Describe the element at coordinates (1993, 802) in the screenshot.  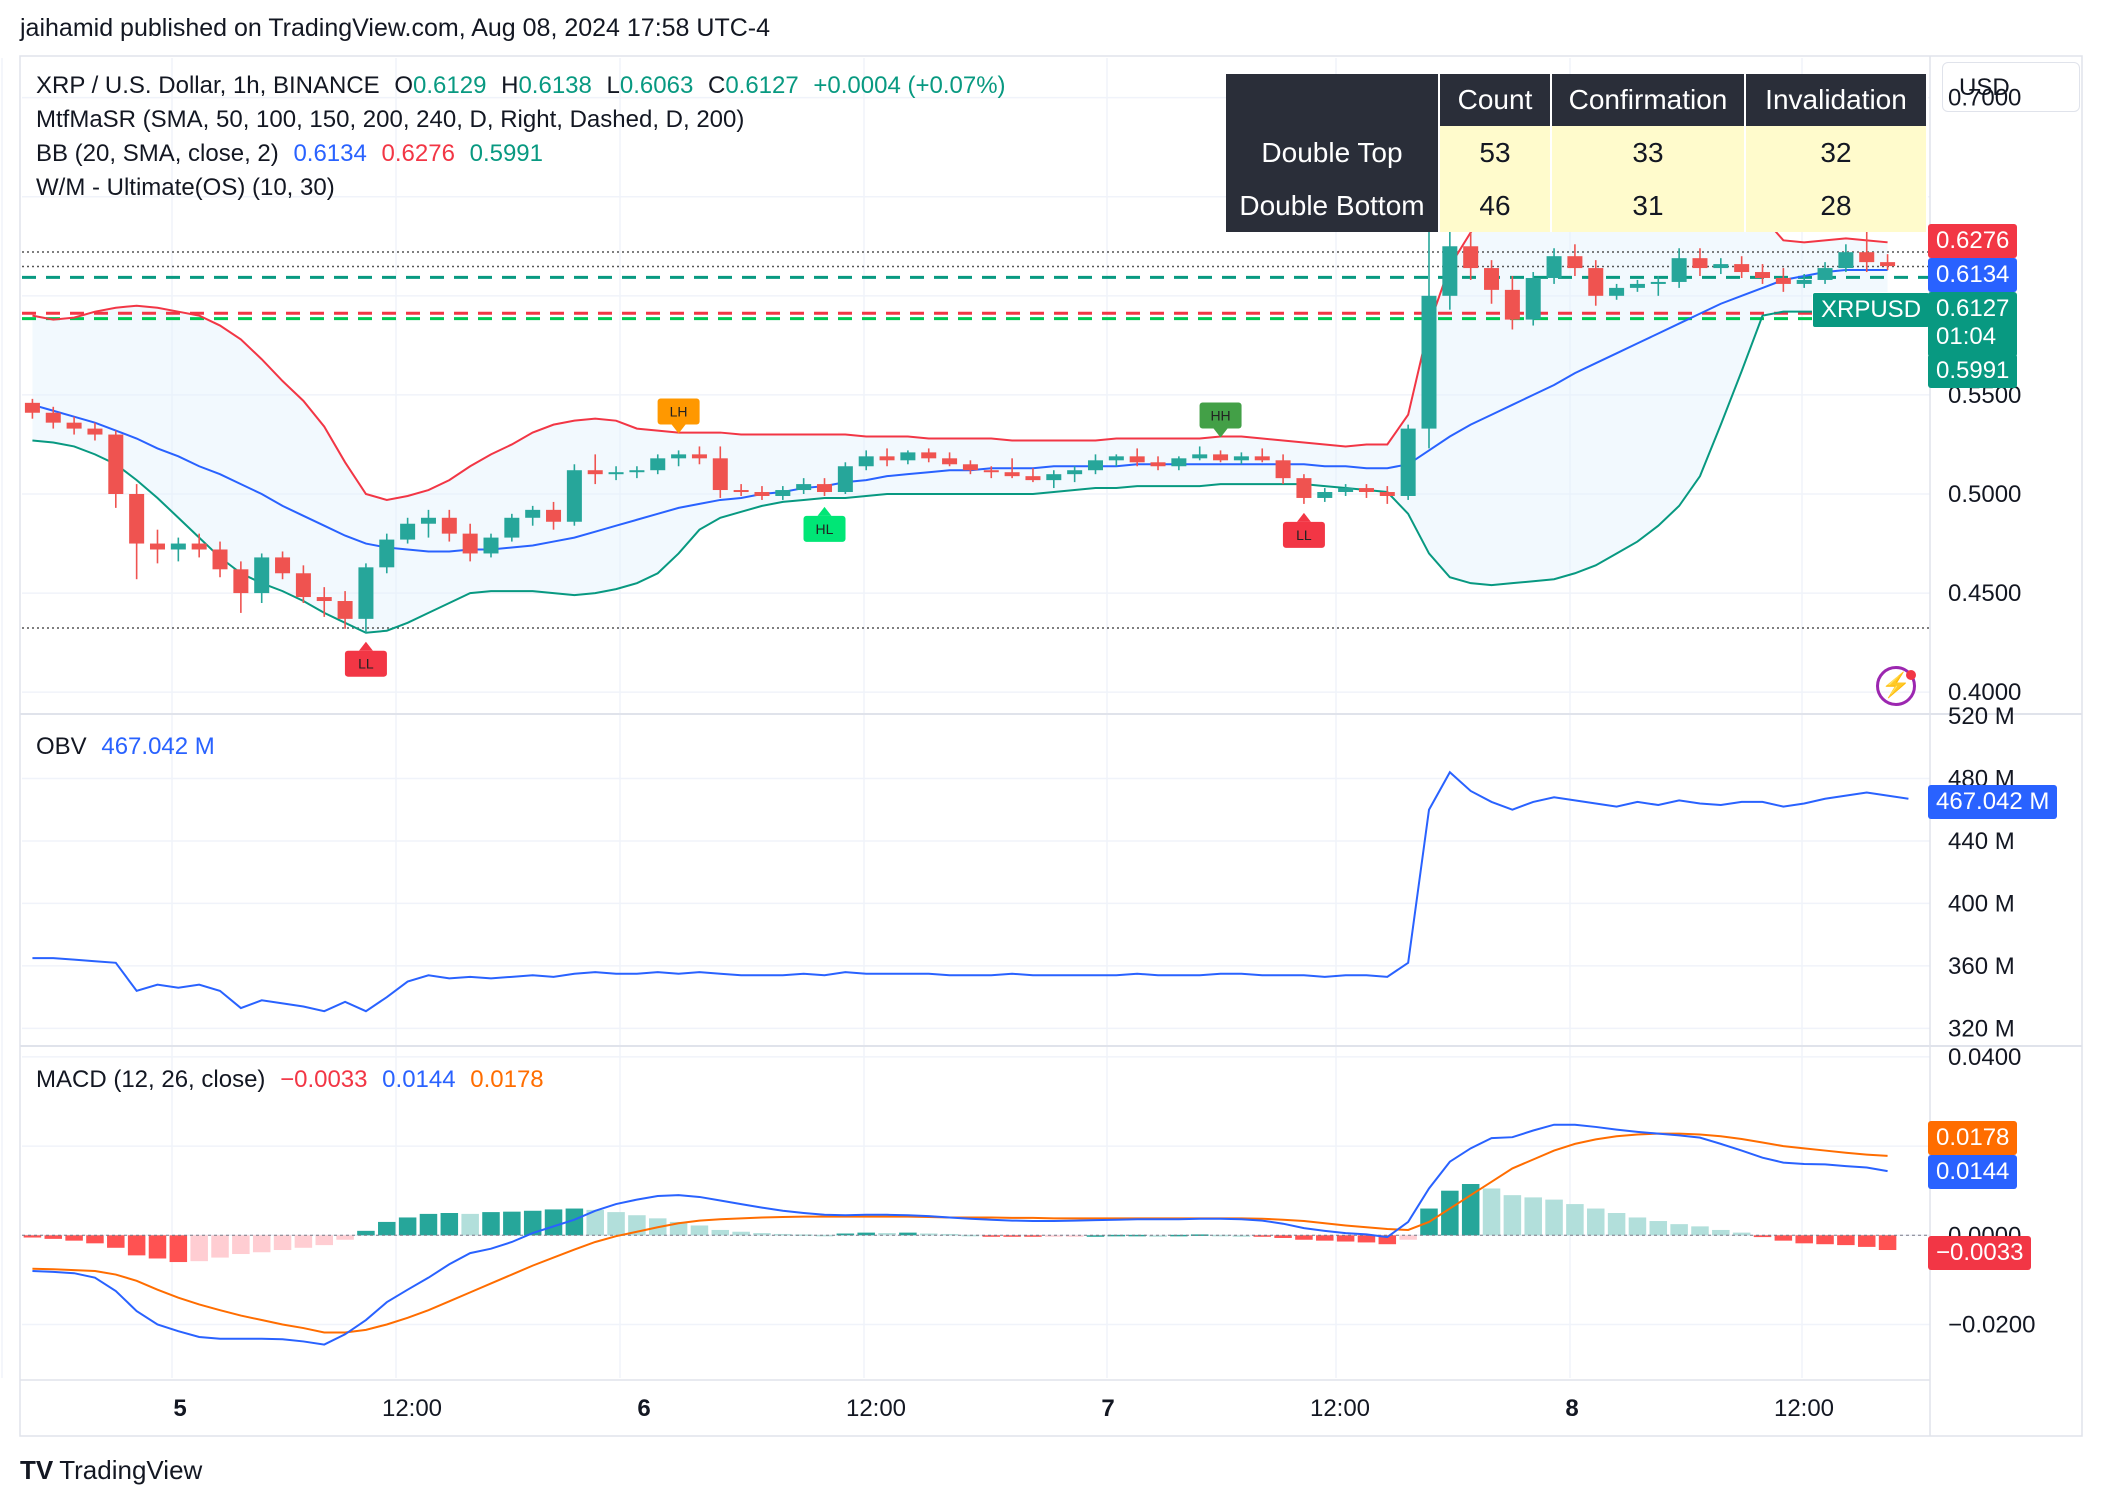
I see `obv-price-label: 467.042 M` at that location.